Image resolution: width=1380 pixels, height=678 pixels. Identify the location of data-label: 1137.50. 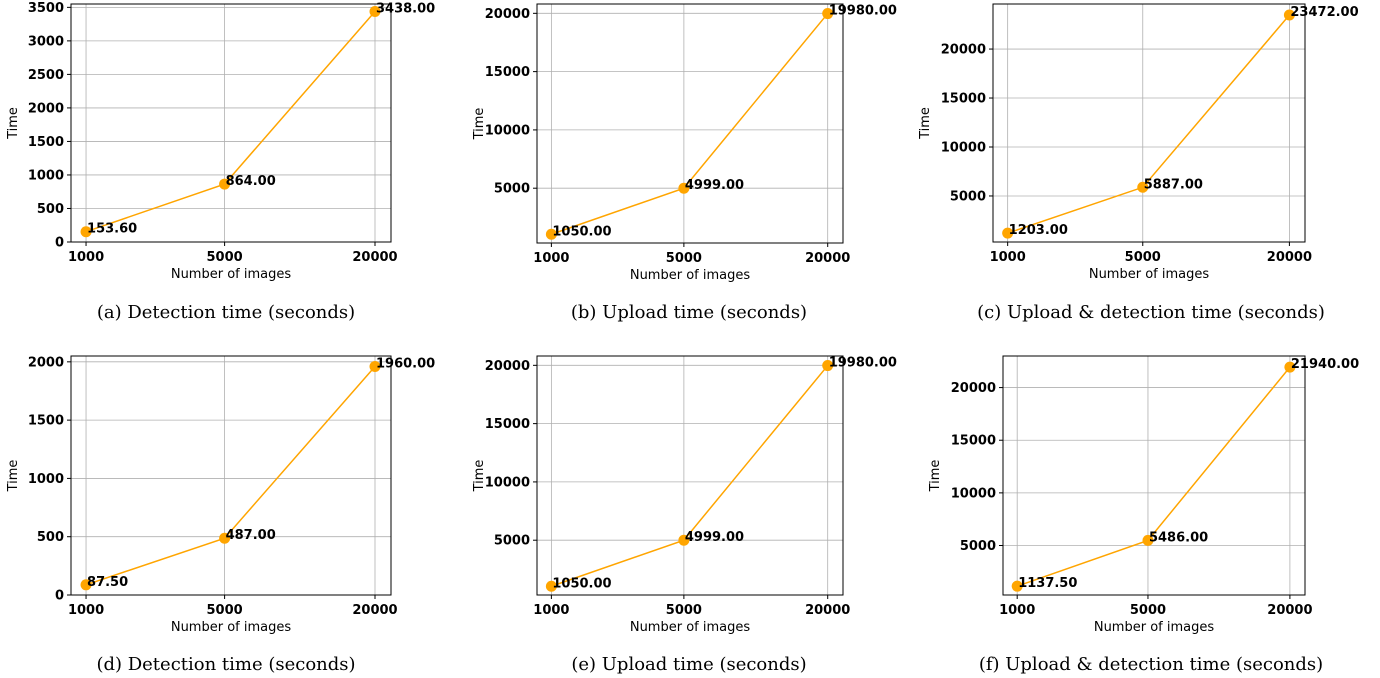
(1047, 583).